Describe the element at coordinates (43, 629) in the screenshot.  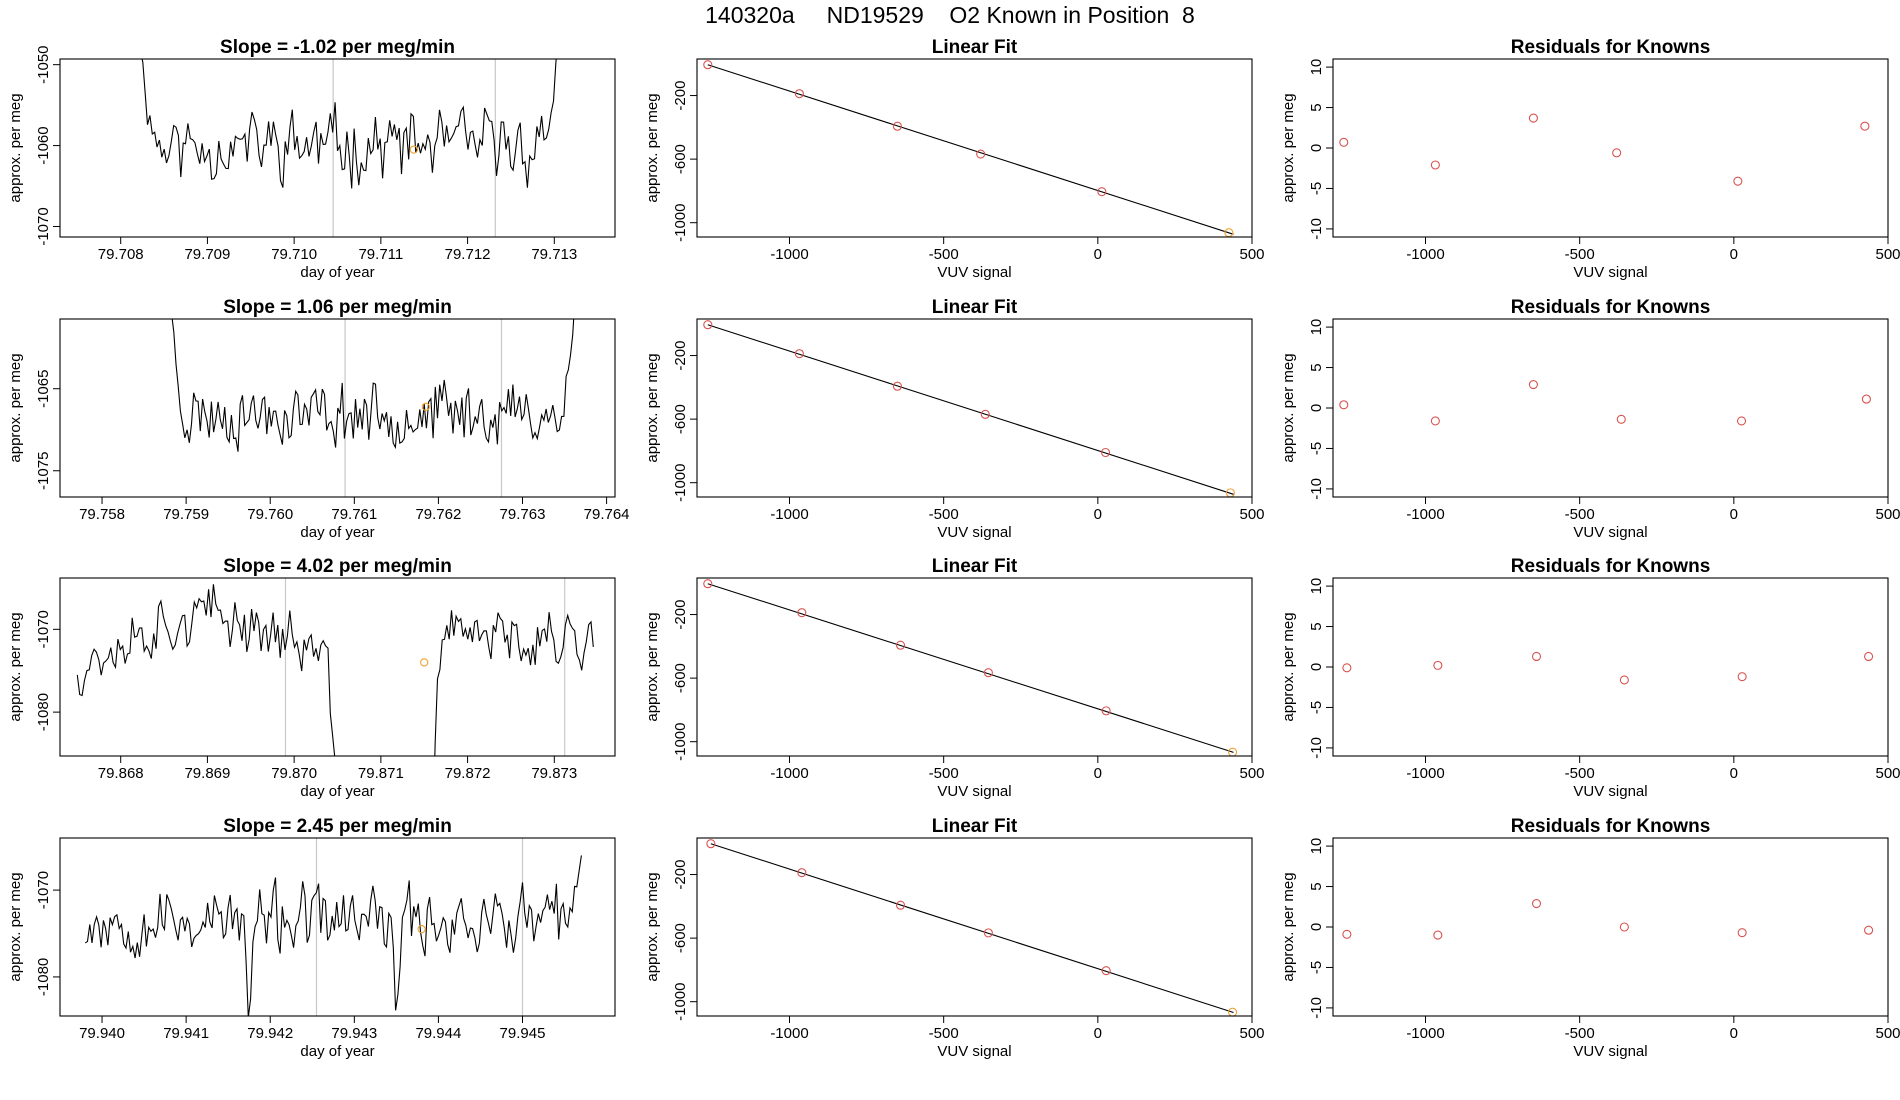
I see `y-tick-label: -1070` at that location.